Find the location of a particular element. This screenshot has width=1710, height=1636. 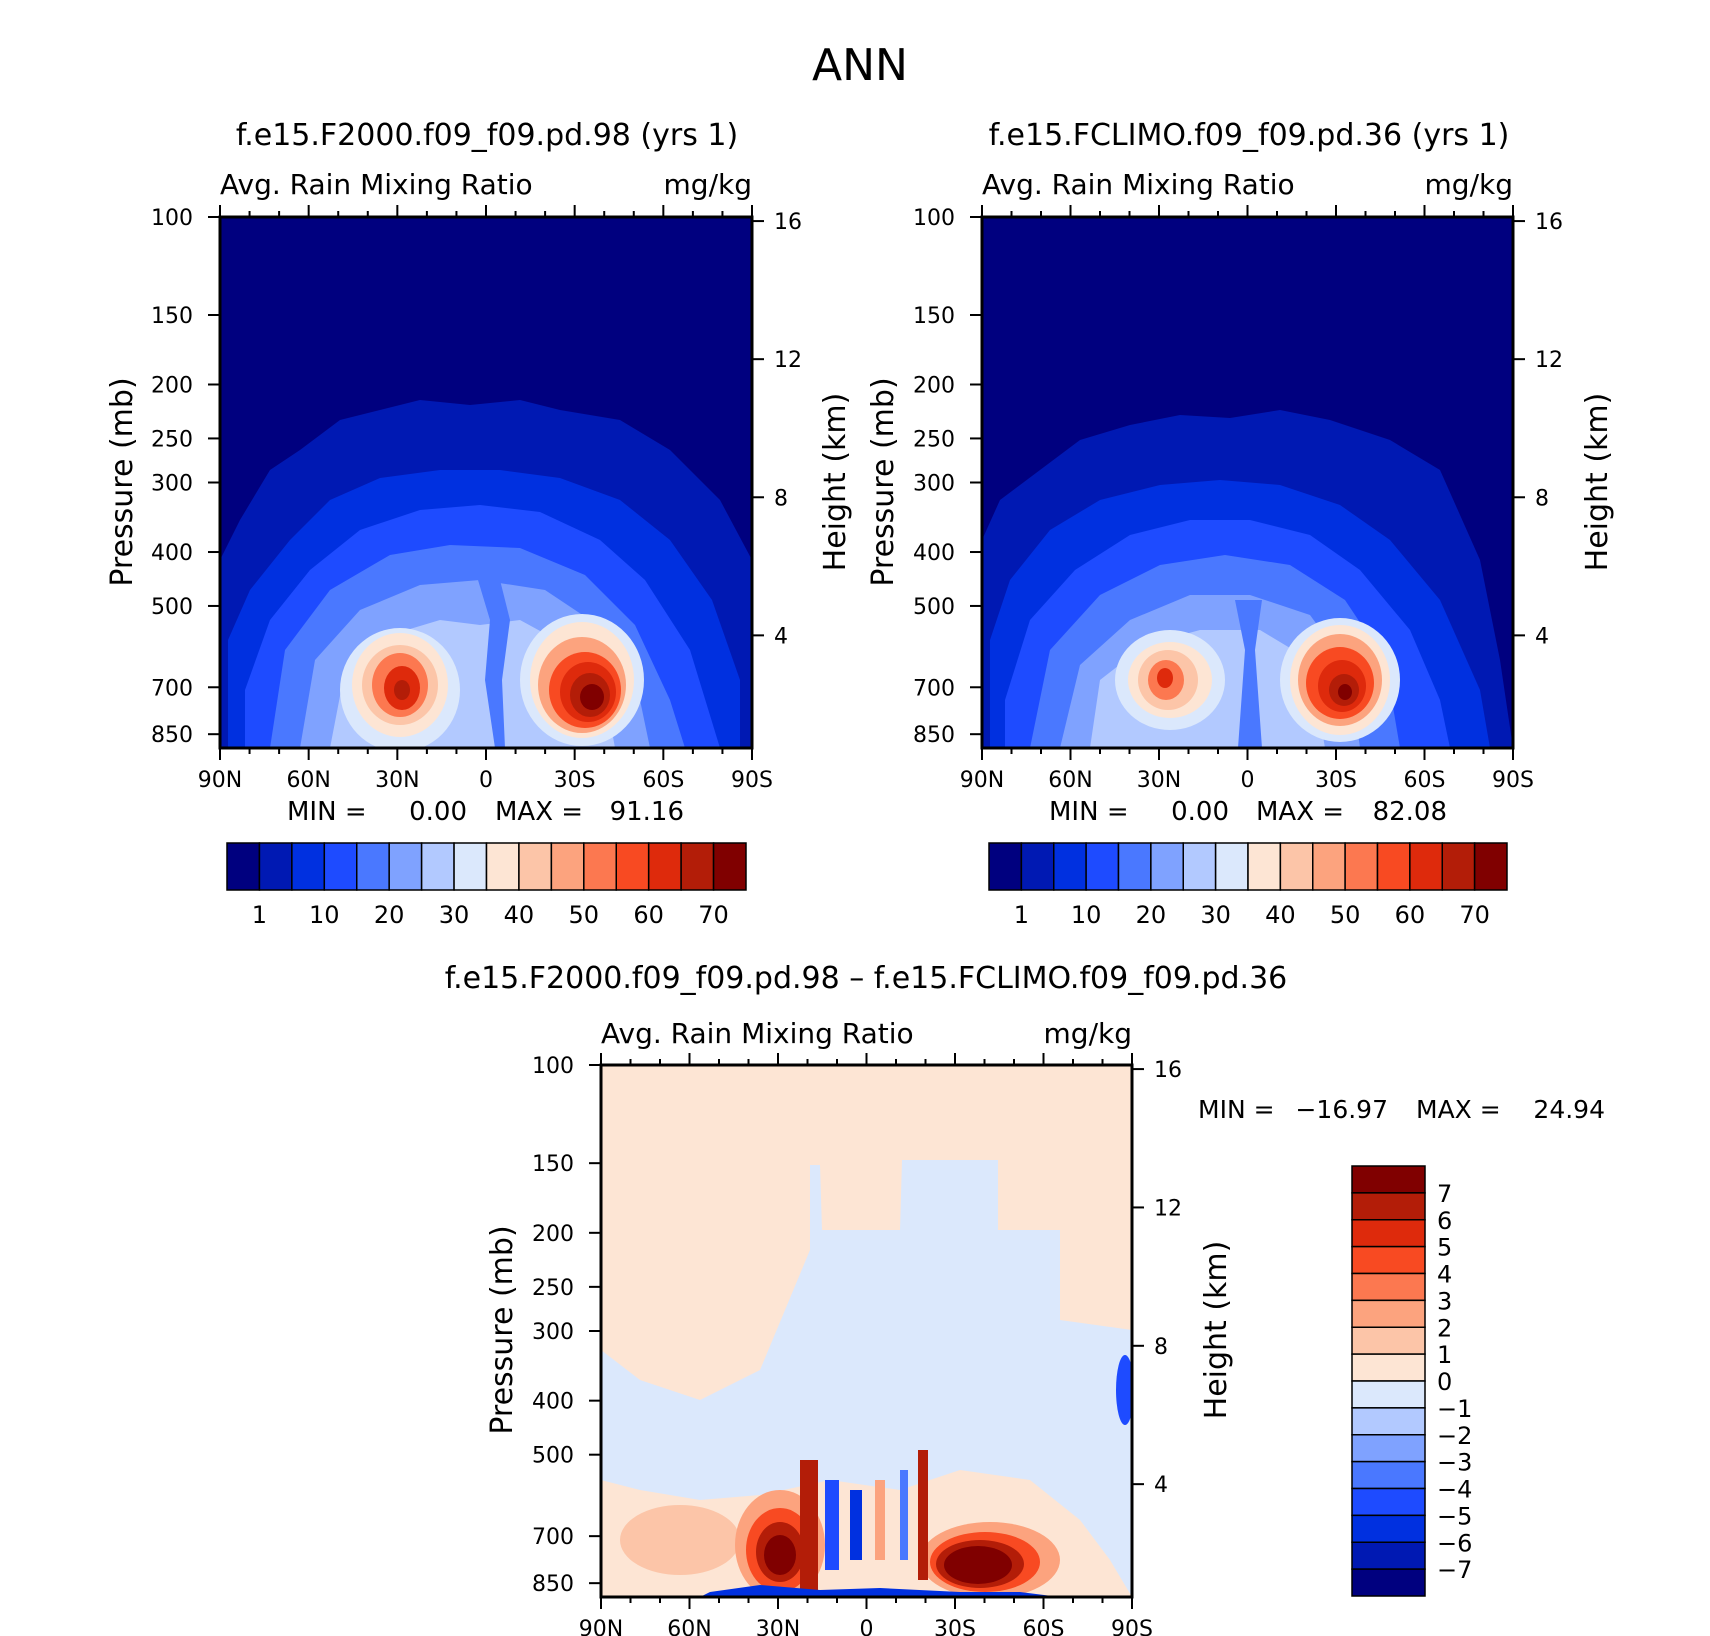

panel-1-colorbar-label: 1 is located at coordinates (259, 915).